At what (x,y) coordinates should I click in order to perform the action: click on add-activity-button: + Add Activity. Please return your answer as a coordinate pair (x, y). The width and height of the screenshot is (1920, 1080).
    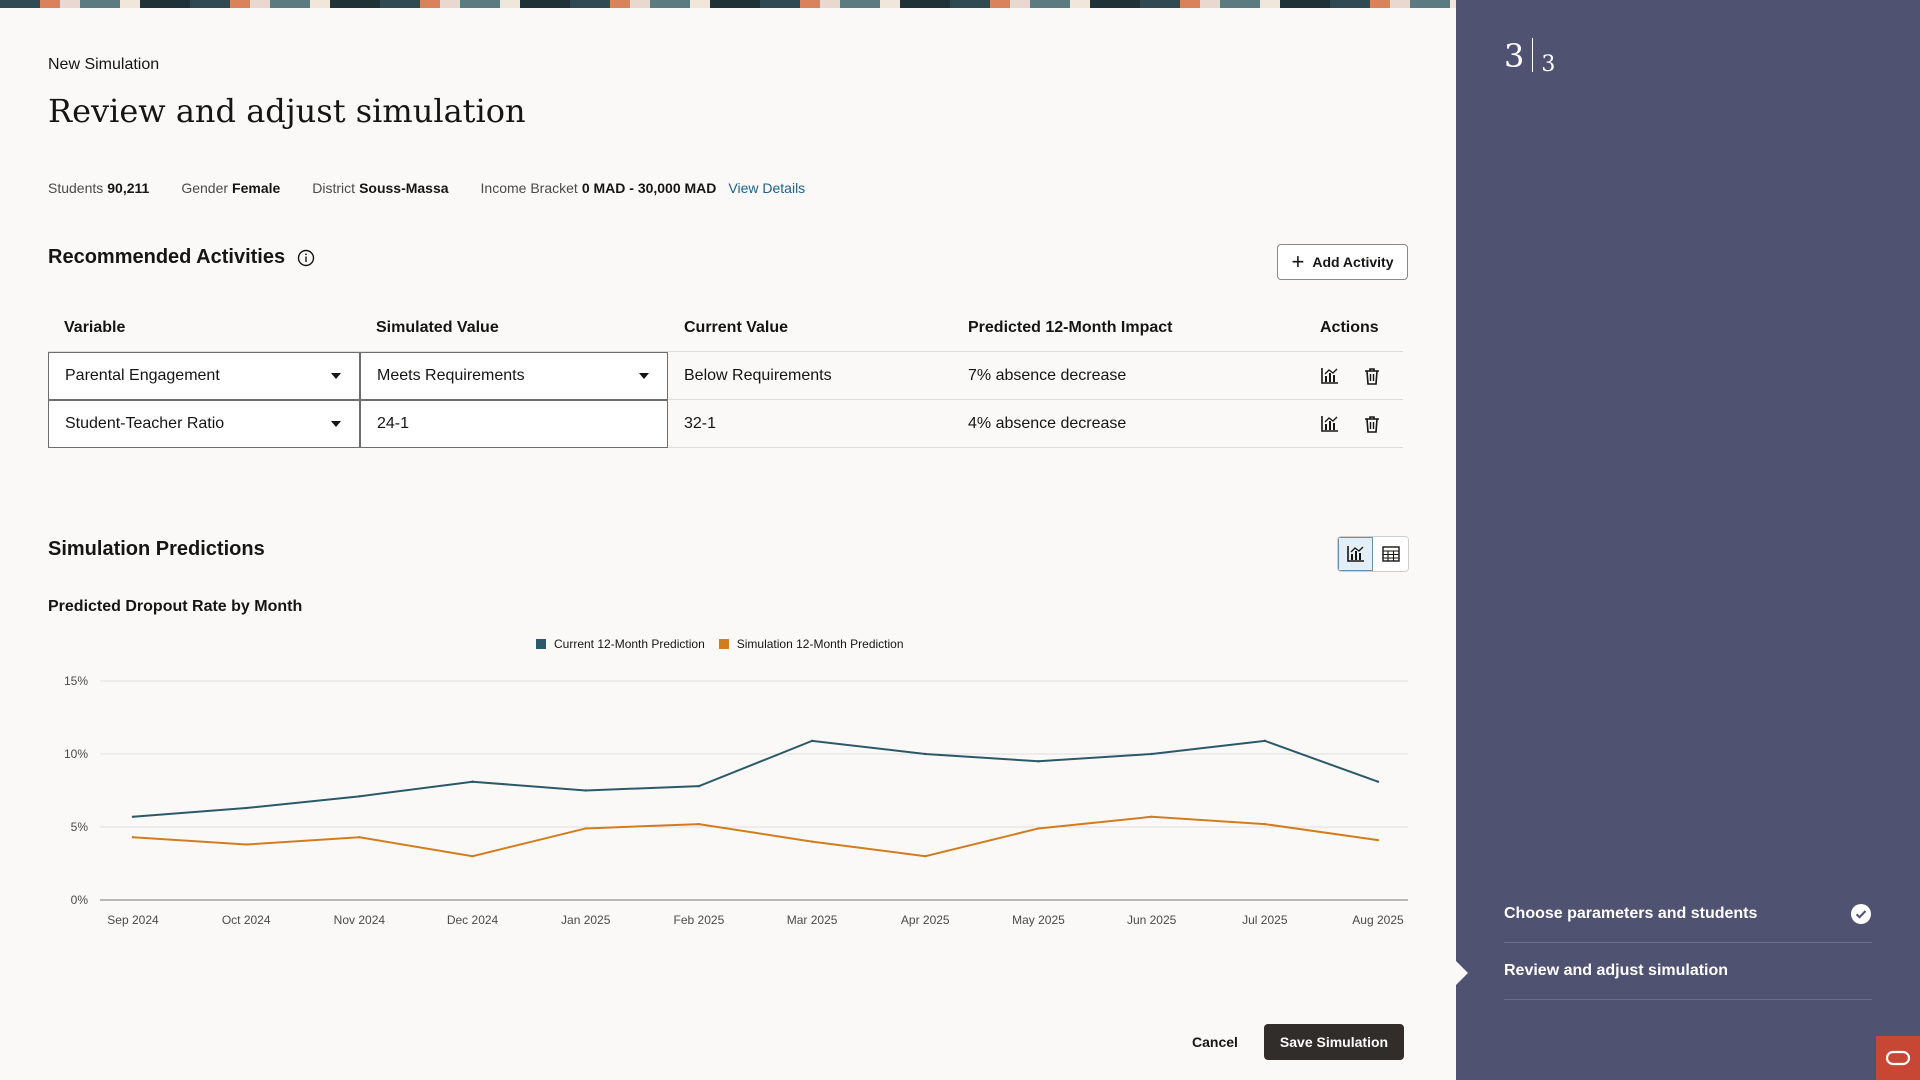
    Looking at the image, I should click on (1342, 262).